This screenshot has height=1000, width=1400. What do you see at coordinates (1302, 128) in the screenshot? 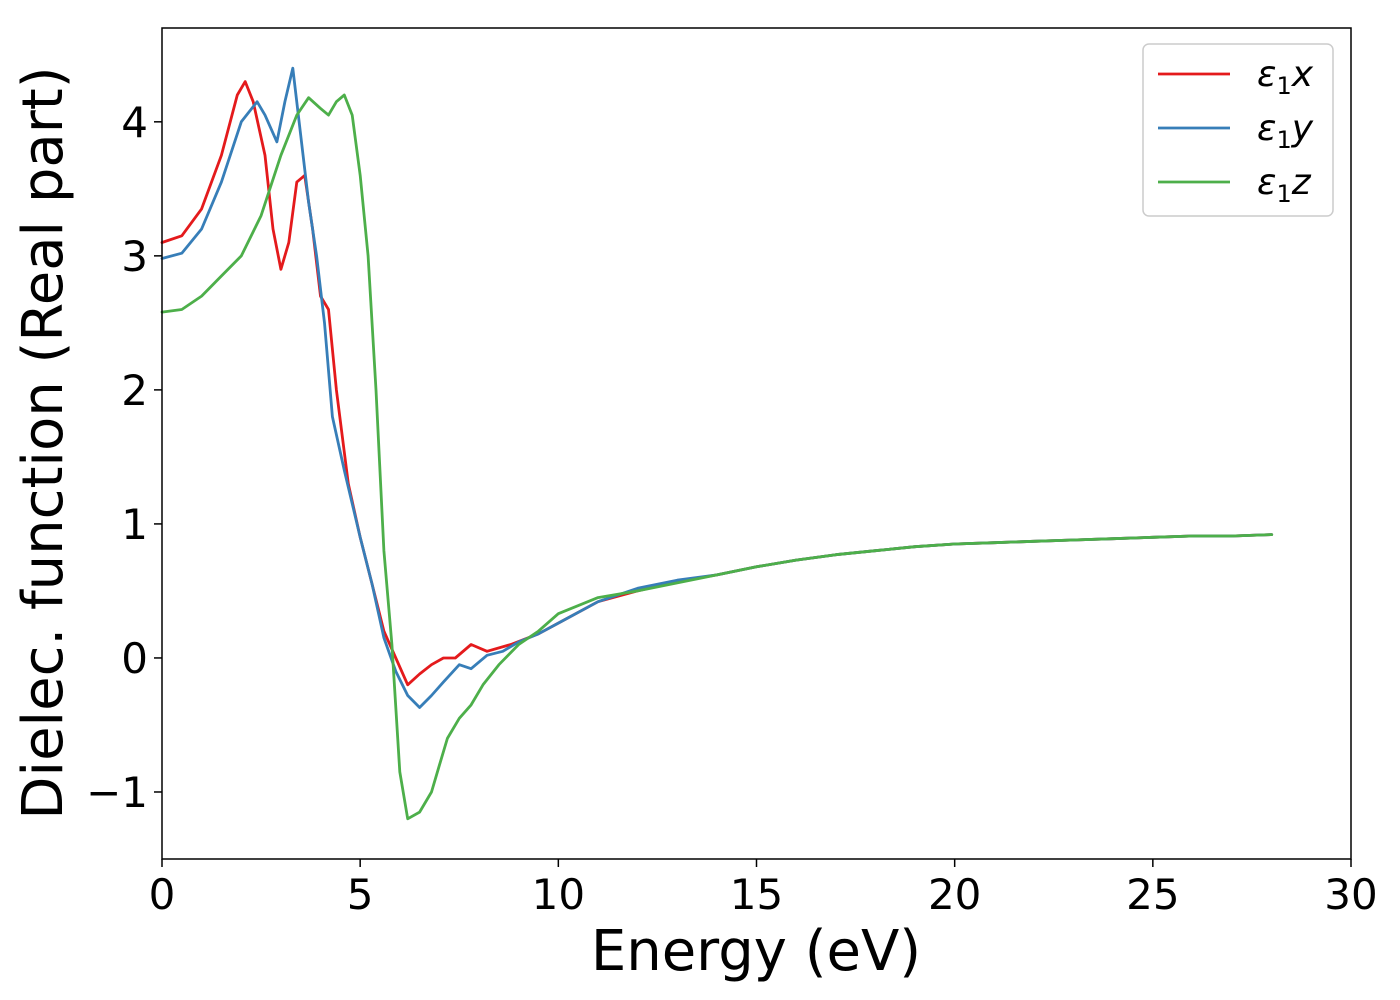
I see `legend-component: y` at bounding box center [1302, 128].